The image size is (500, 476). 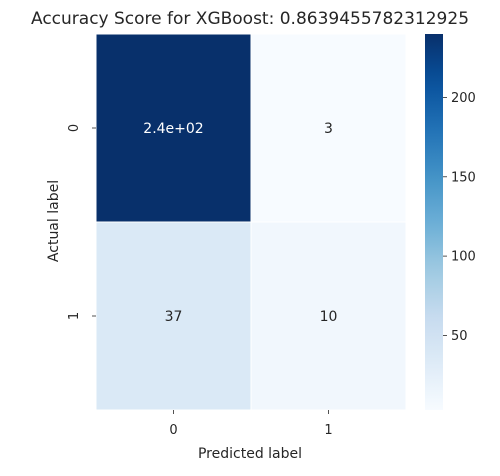 What do you see at coordinates (250, 454) in the screenshot?
I see `x-axis-label: Predicted label` at bounding box center [250, 454].